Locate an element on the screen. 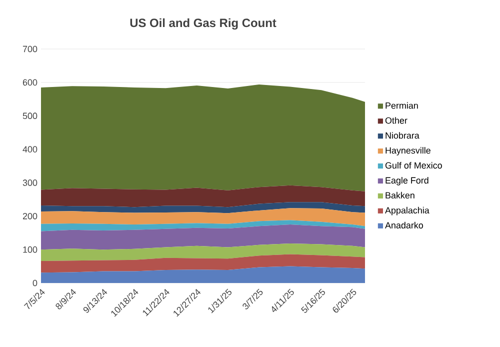  y-tick-label: 600 is located at coordinates (30, 82).